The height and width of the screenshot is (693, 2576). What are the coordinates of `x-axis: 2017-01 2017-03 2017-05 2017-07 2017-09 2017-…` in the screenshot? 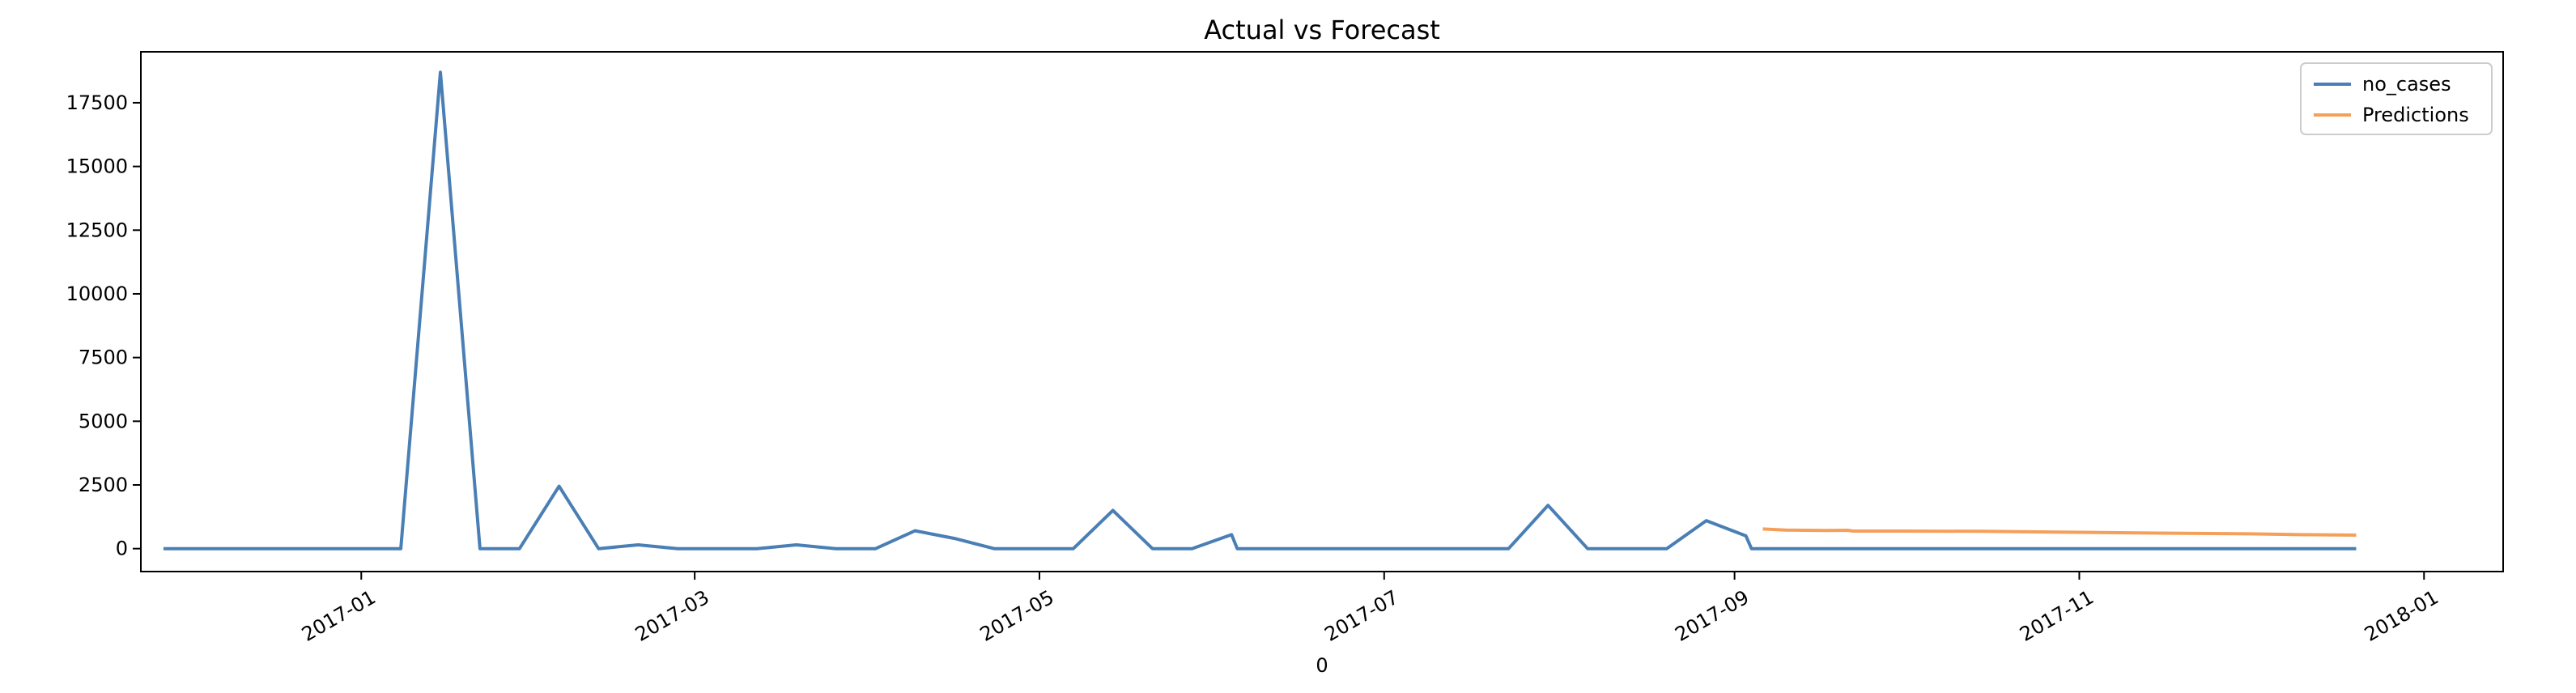 It's located at (1370, 609).